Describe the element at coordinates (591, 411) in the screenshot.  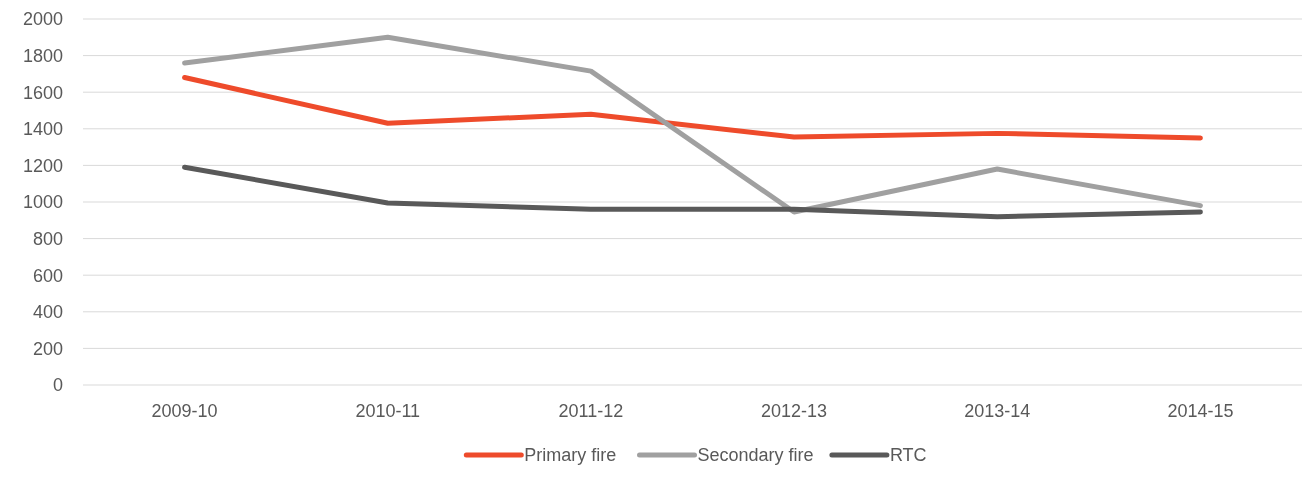
I see `x-tick-label: 2011-12` at that location.